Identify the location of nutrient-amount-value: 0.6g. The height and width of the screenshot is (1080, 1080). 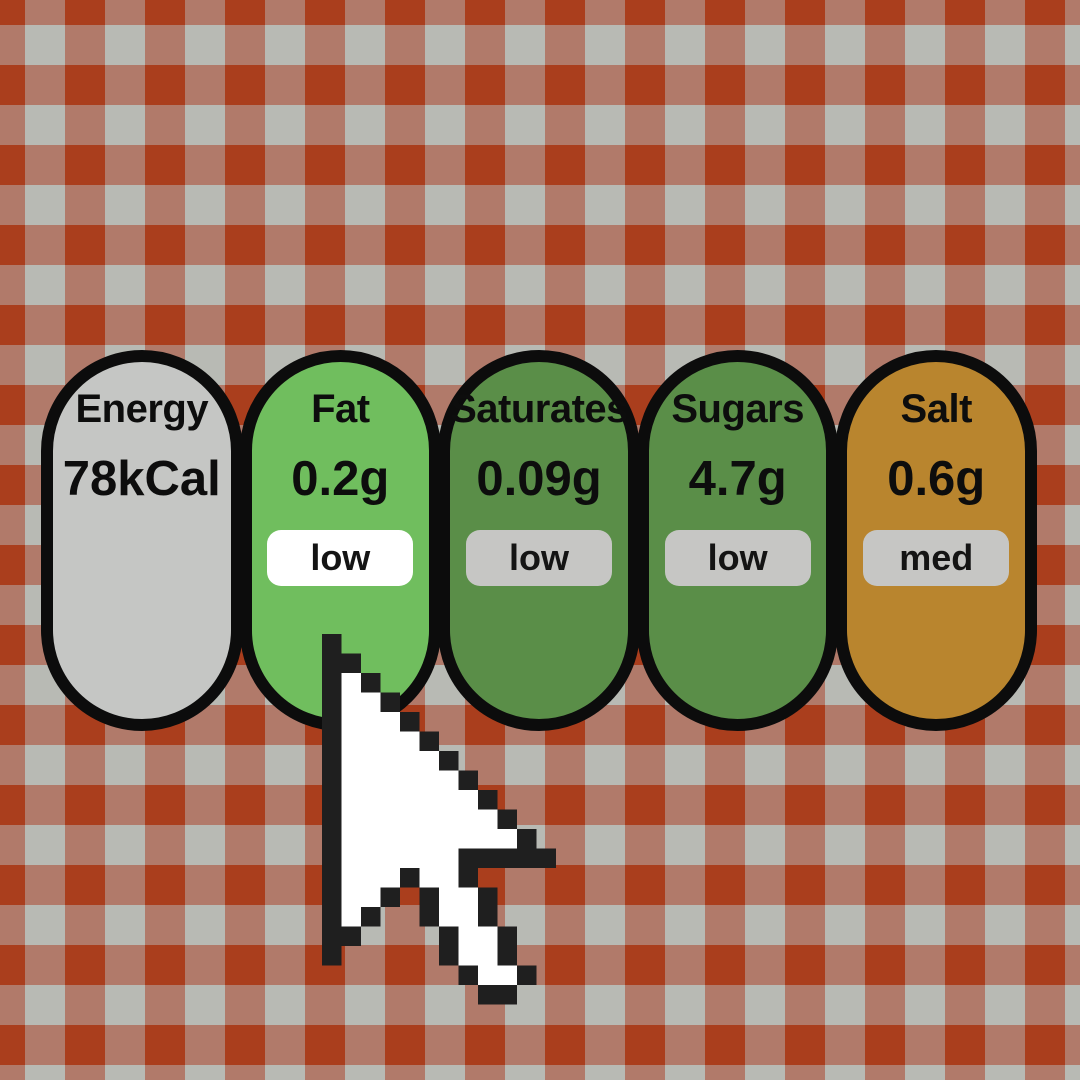
(936, 479).